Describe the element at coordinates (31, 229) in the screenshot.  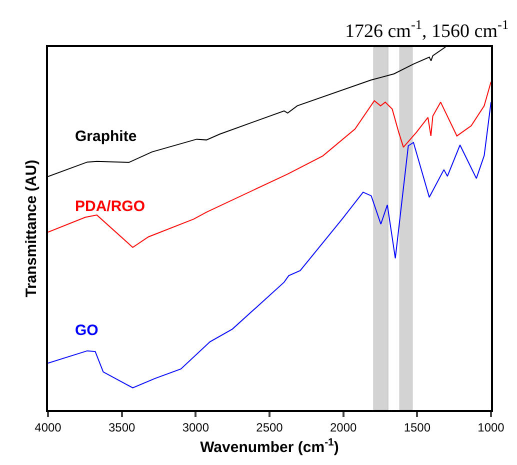
I see `y-axis-title: Transmittance (AU)` at that location.